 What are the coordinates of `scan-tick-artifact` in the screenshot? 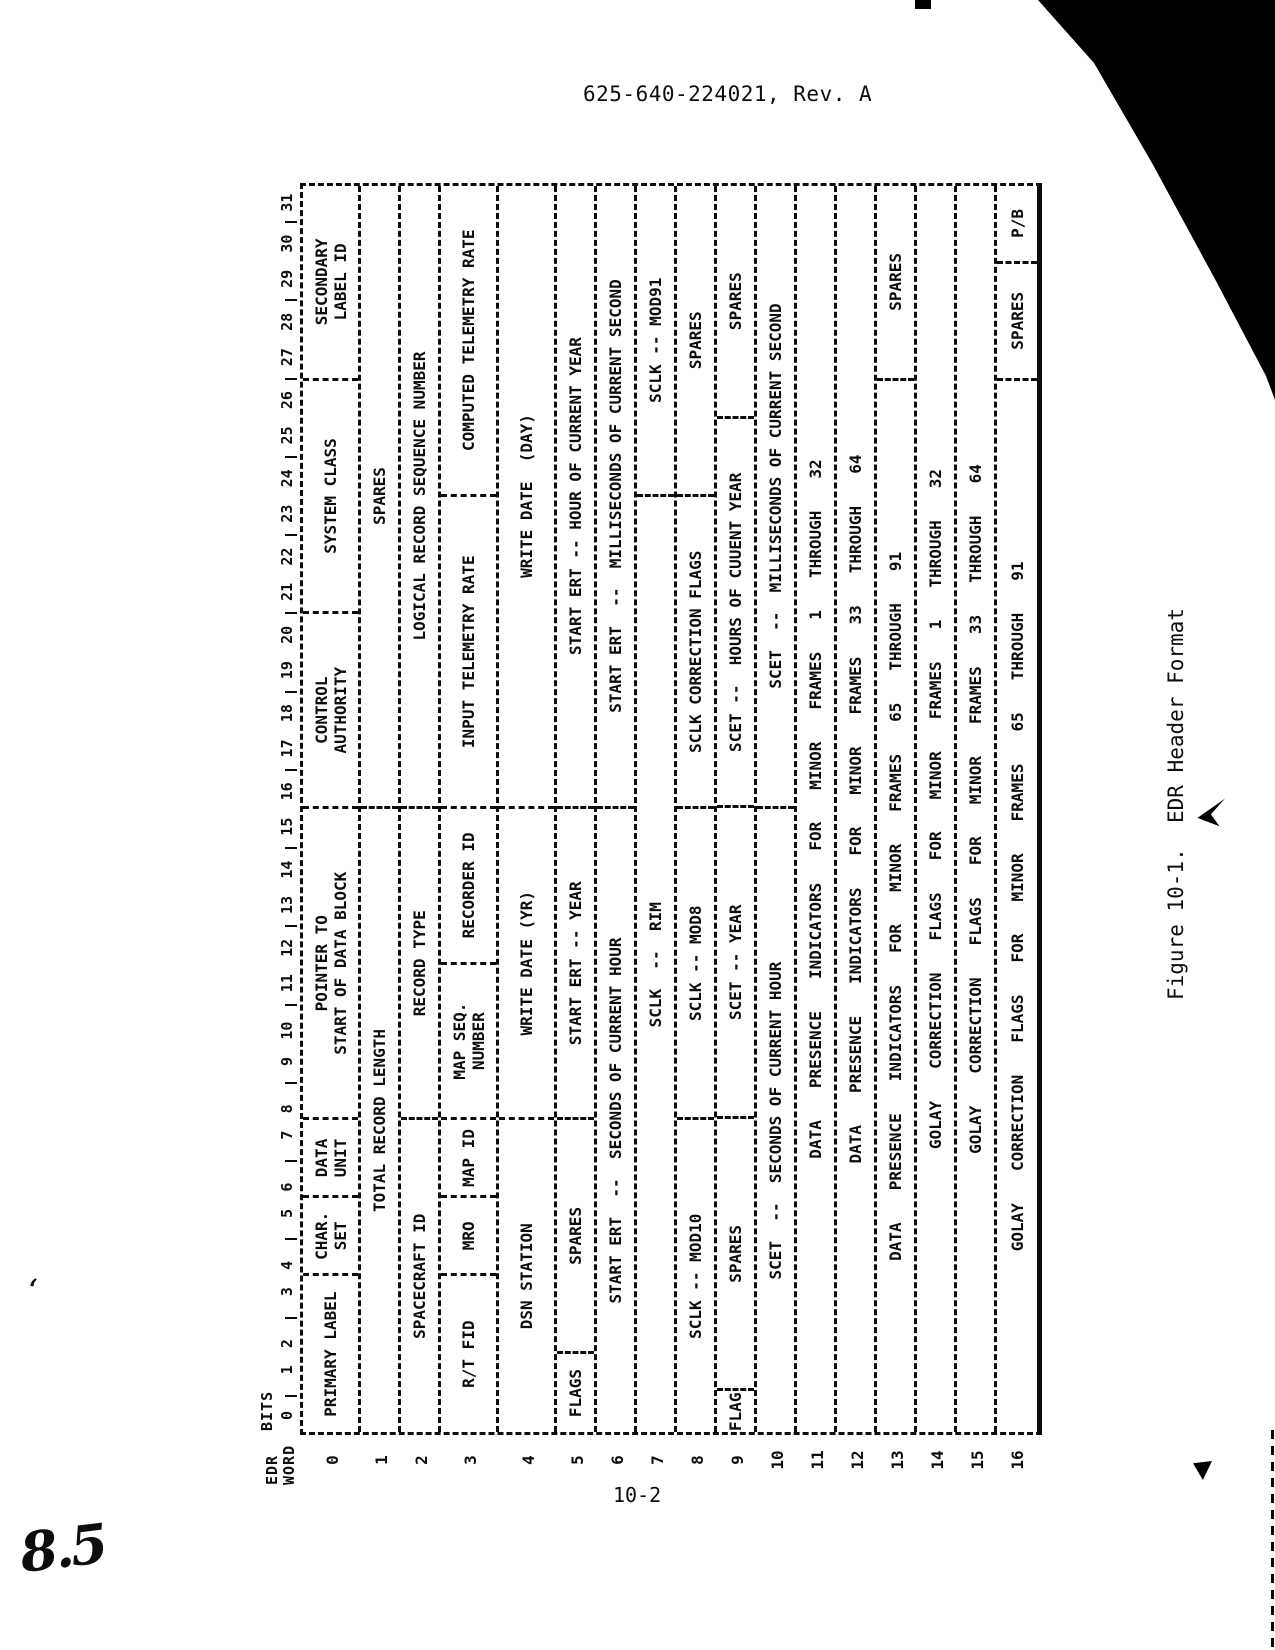 It's located at (923, 4).